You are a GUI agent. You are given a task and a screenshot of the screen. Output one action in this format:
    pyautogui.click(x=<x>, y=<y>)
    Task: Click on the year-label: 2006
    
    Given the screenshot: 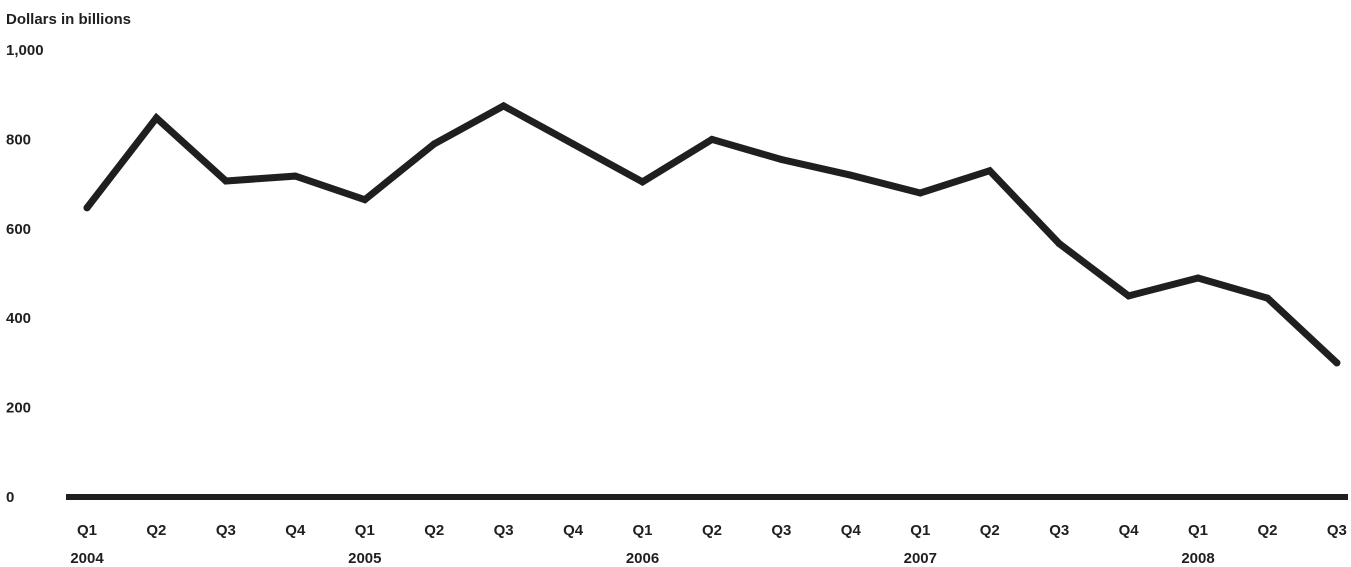 What is the action you would take?
    pyautogui.click(x=642, y=558)
    